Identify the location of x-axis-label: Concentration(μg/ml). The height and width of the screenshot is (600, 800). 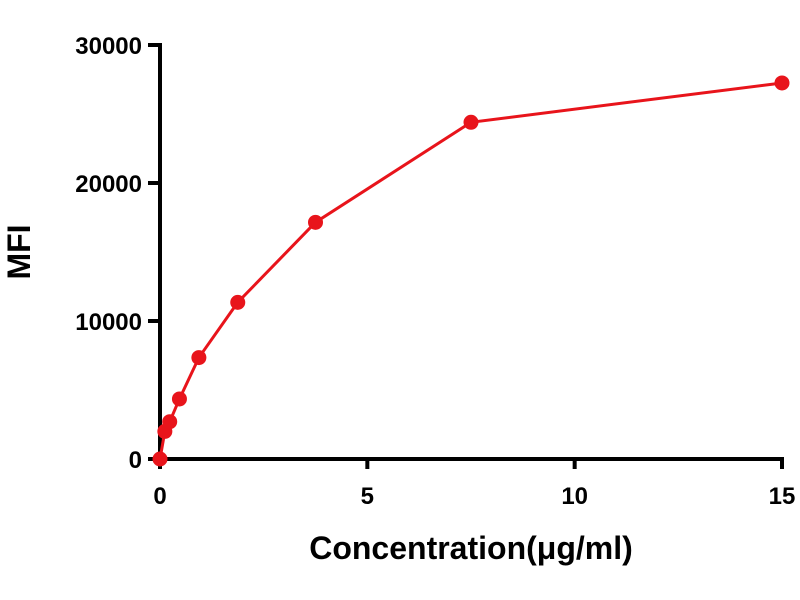
(471, 548).